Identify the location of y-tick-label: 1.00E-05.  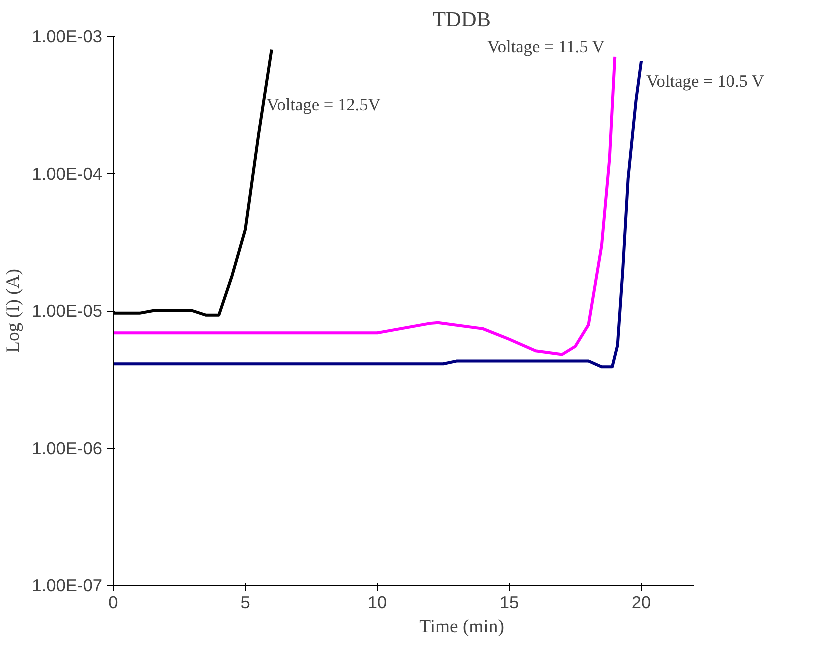
(67, 311).